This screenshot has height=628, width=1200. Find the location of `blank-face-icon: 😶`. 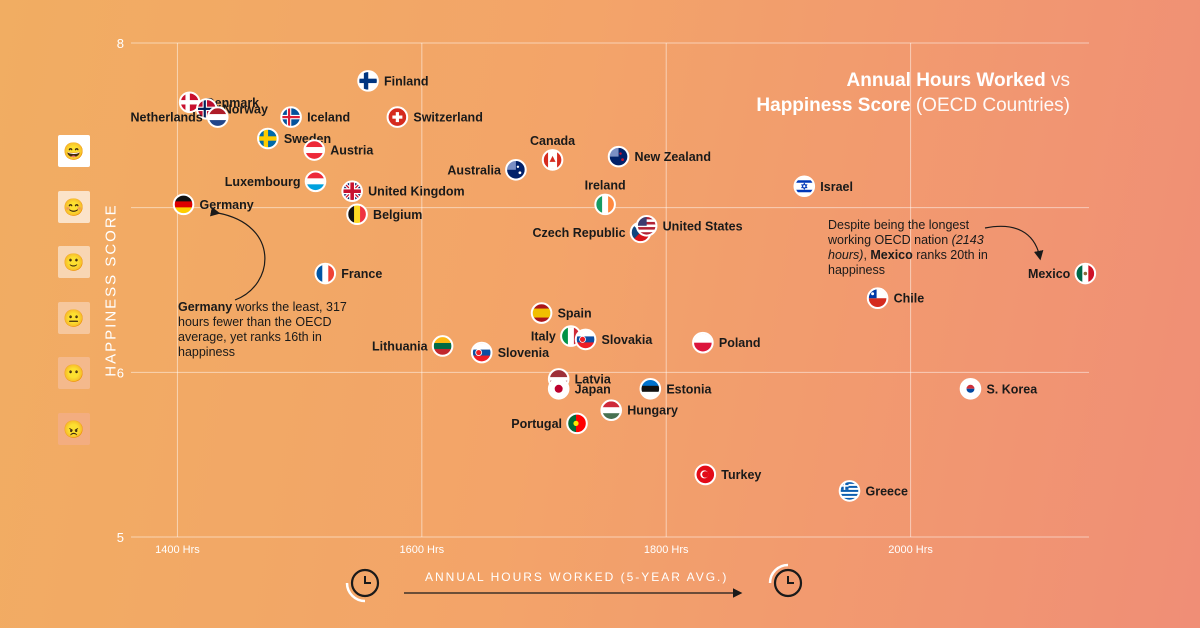

blank-face-icon: 😶 is located at coordinates (74, 373).